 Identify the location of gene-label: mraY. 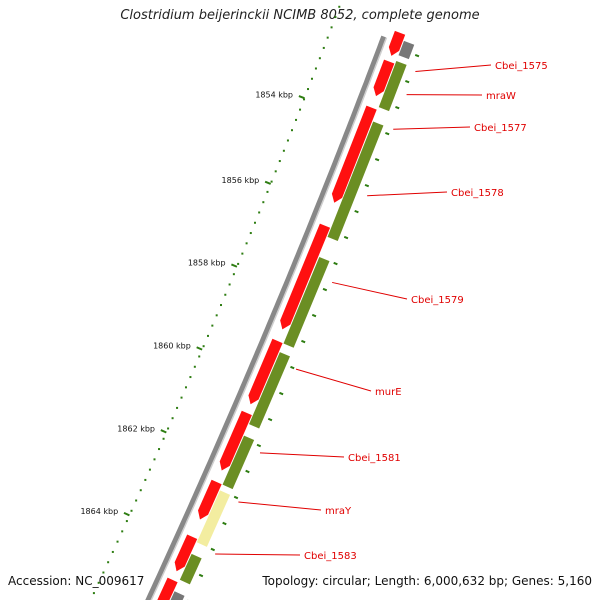
(338, 511).